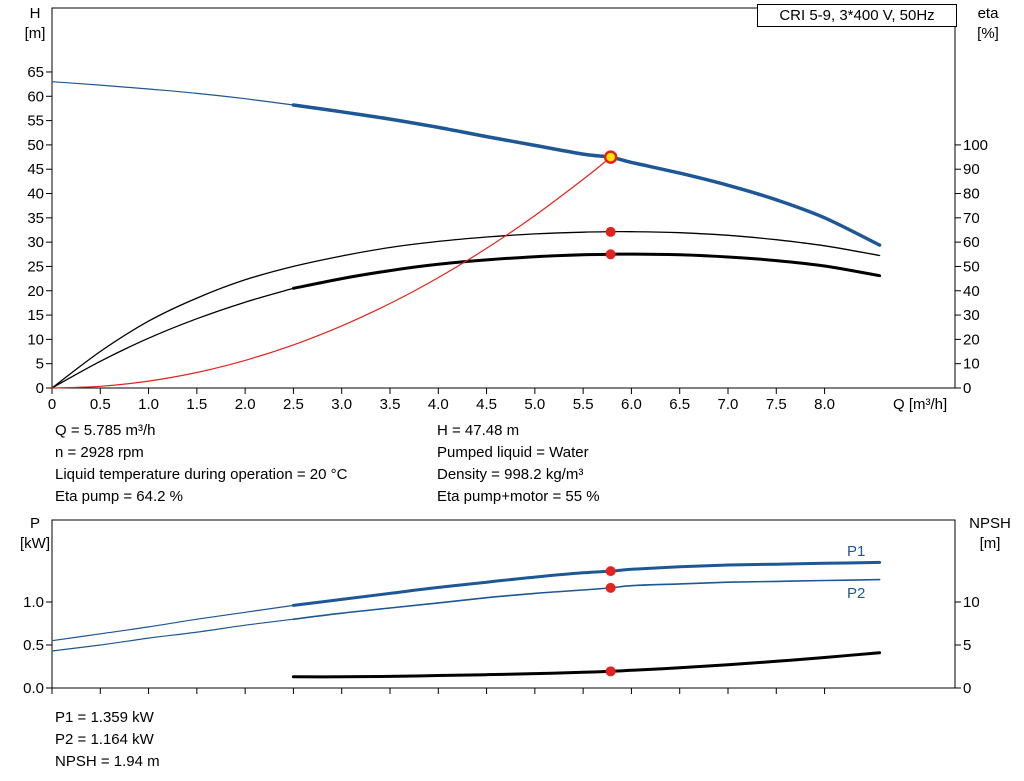 The height and width of the screenshot is (781, 1024). I want to click on svg-text: 0.0, so click(33, 688).